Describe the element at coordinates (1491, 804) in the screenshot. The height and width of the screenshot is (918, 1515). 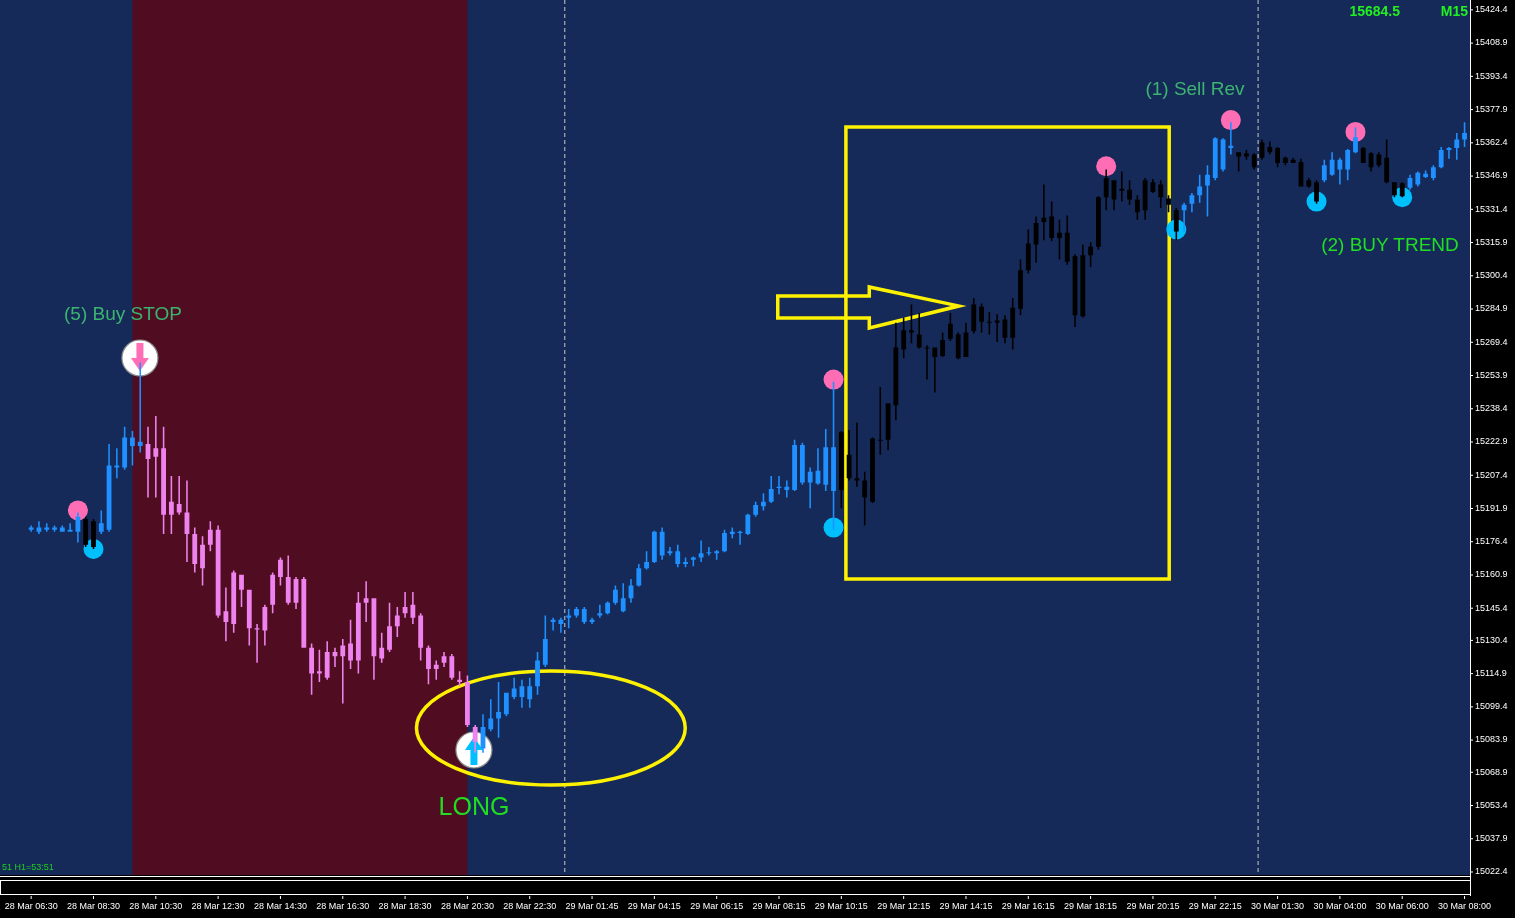
I see `y-tick-label: 15053.4` at that location.